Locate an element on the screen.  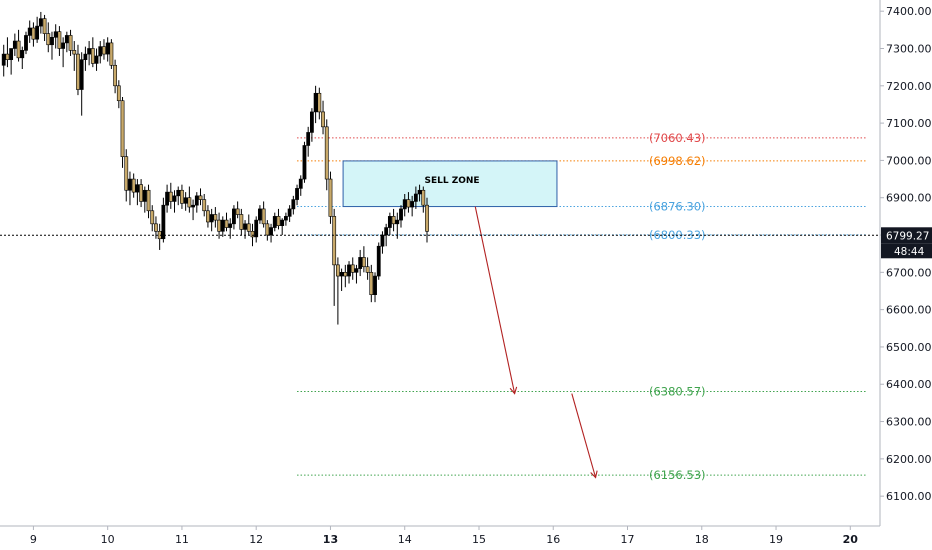
level-label: (6156.53) is located at coordinates (677, 475).